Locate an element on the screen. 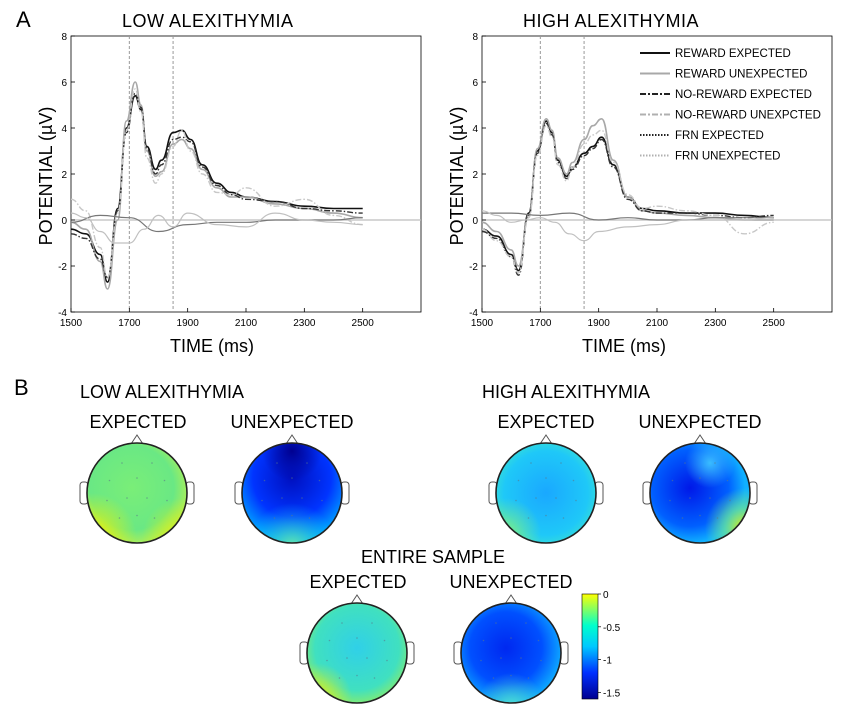 The height and width of the screenshot is (709, 845). colorbar-tick-label: 0 is located at coordinates (606, 595).